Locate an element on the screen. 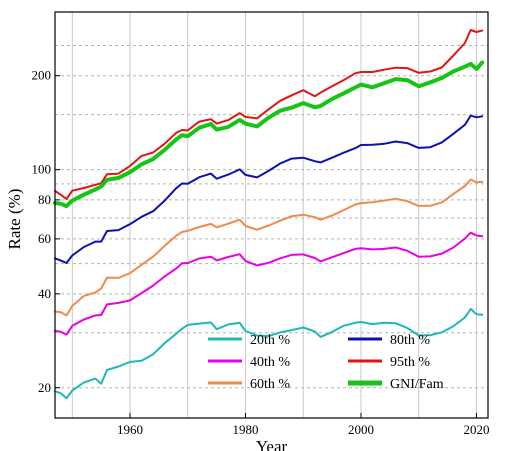  y-tick-label: 80 is located at coordinates (44, 199).